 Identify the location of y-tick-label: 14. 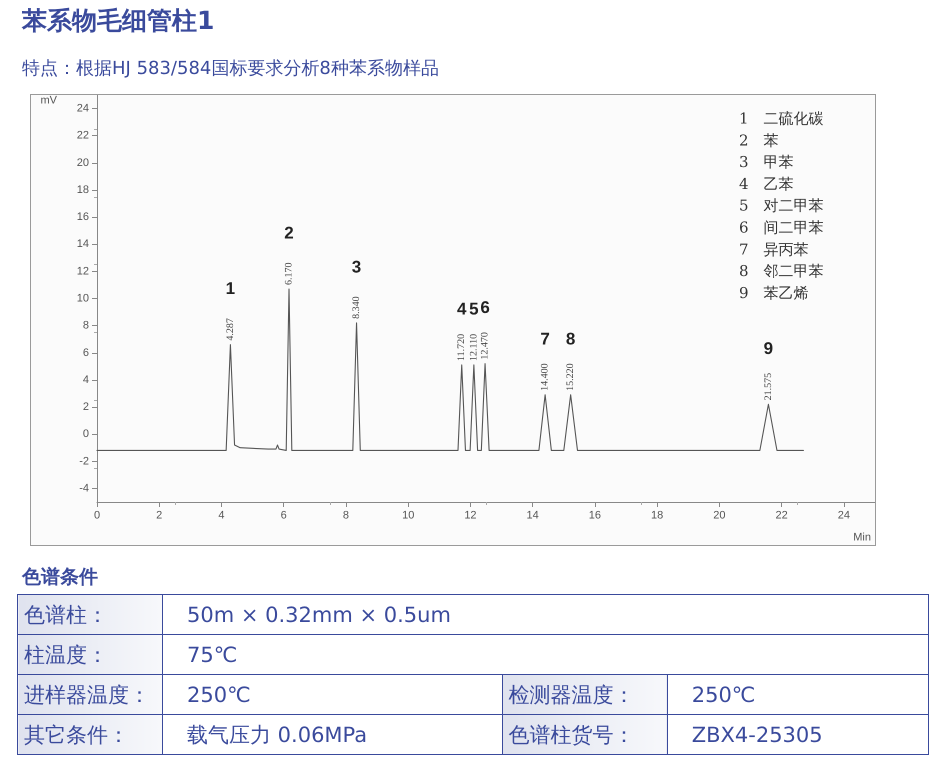
(82, 244).